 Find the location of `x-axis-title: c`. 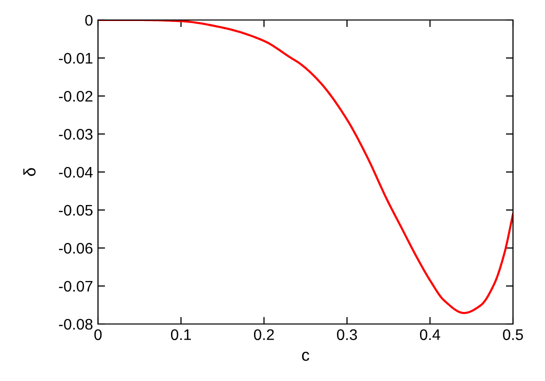

x-axis-title: c is located at coordinates (306, 356).